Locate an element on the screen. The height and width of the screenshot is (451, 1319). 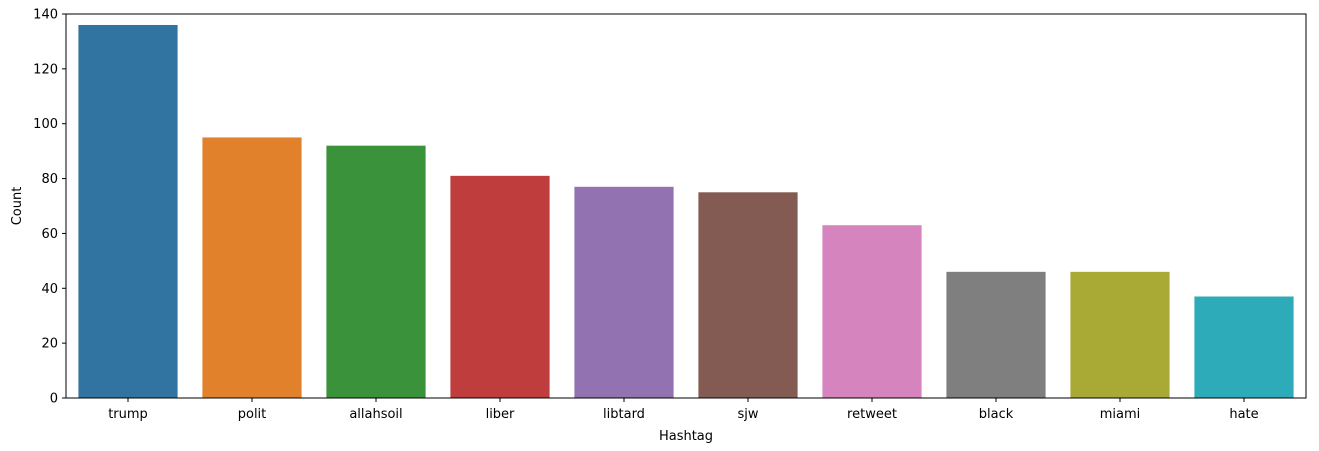
y-axis: 0 20 40 60 80 100 120 140 is located at coordinates (49, 207).